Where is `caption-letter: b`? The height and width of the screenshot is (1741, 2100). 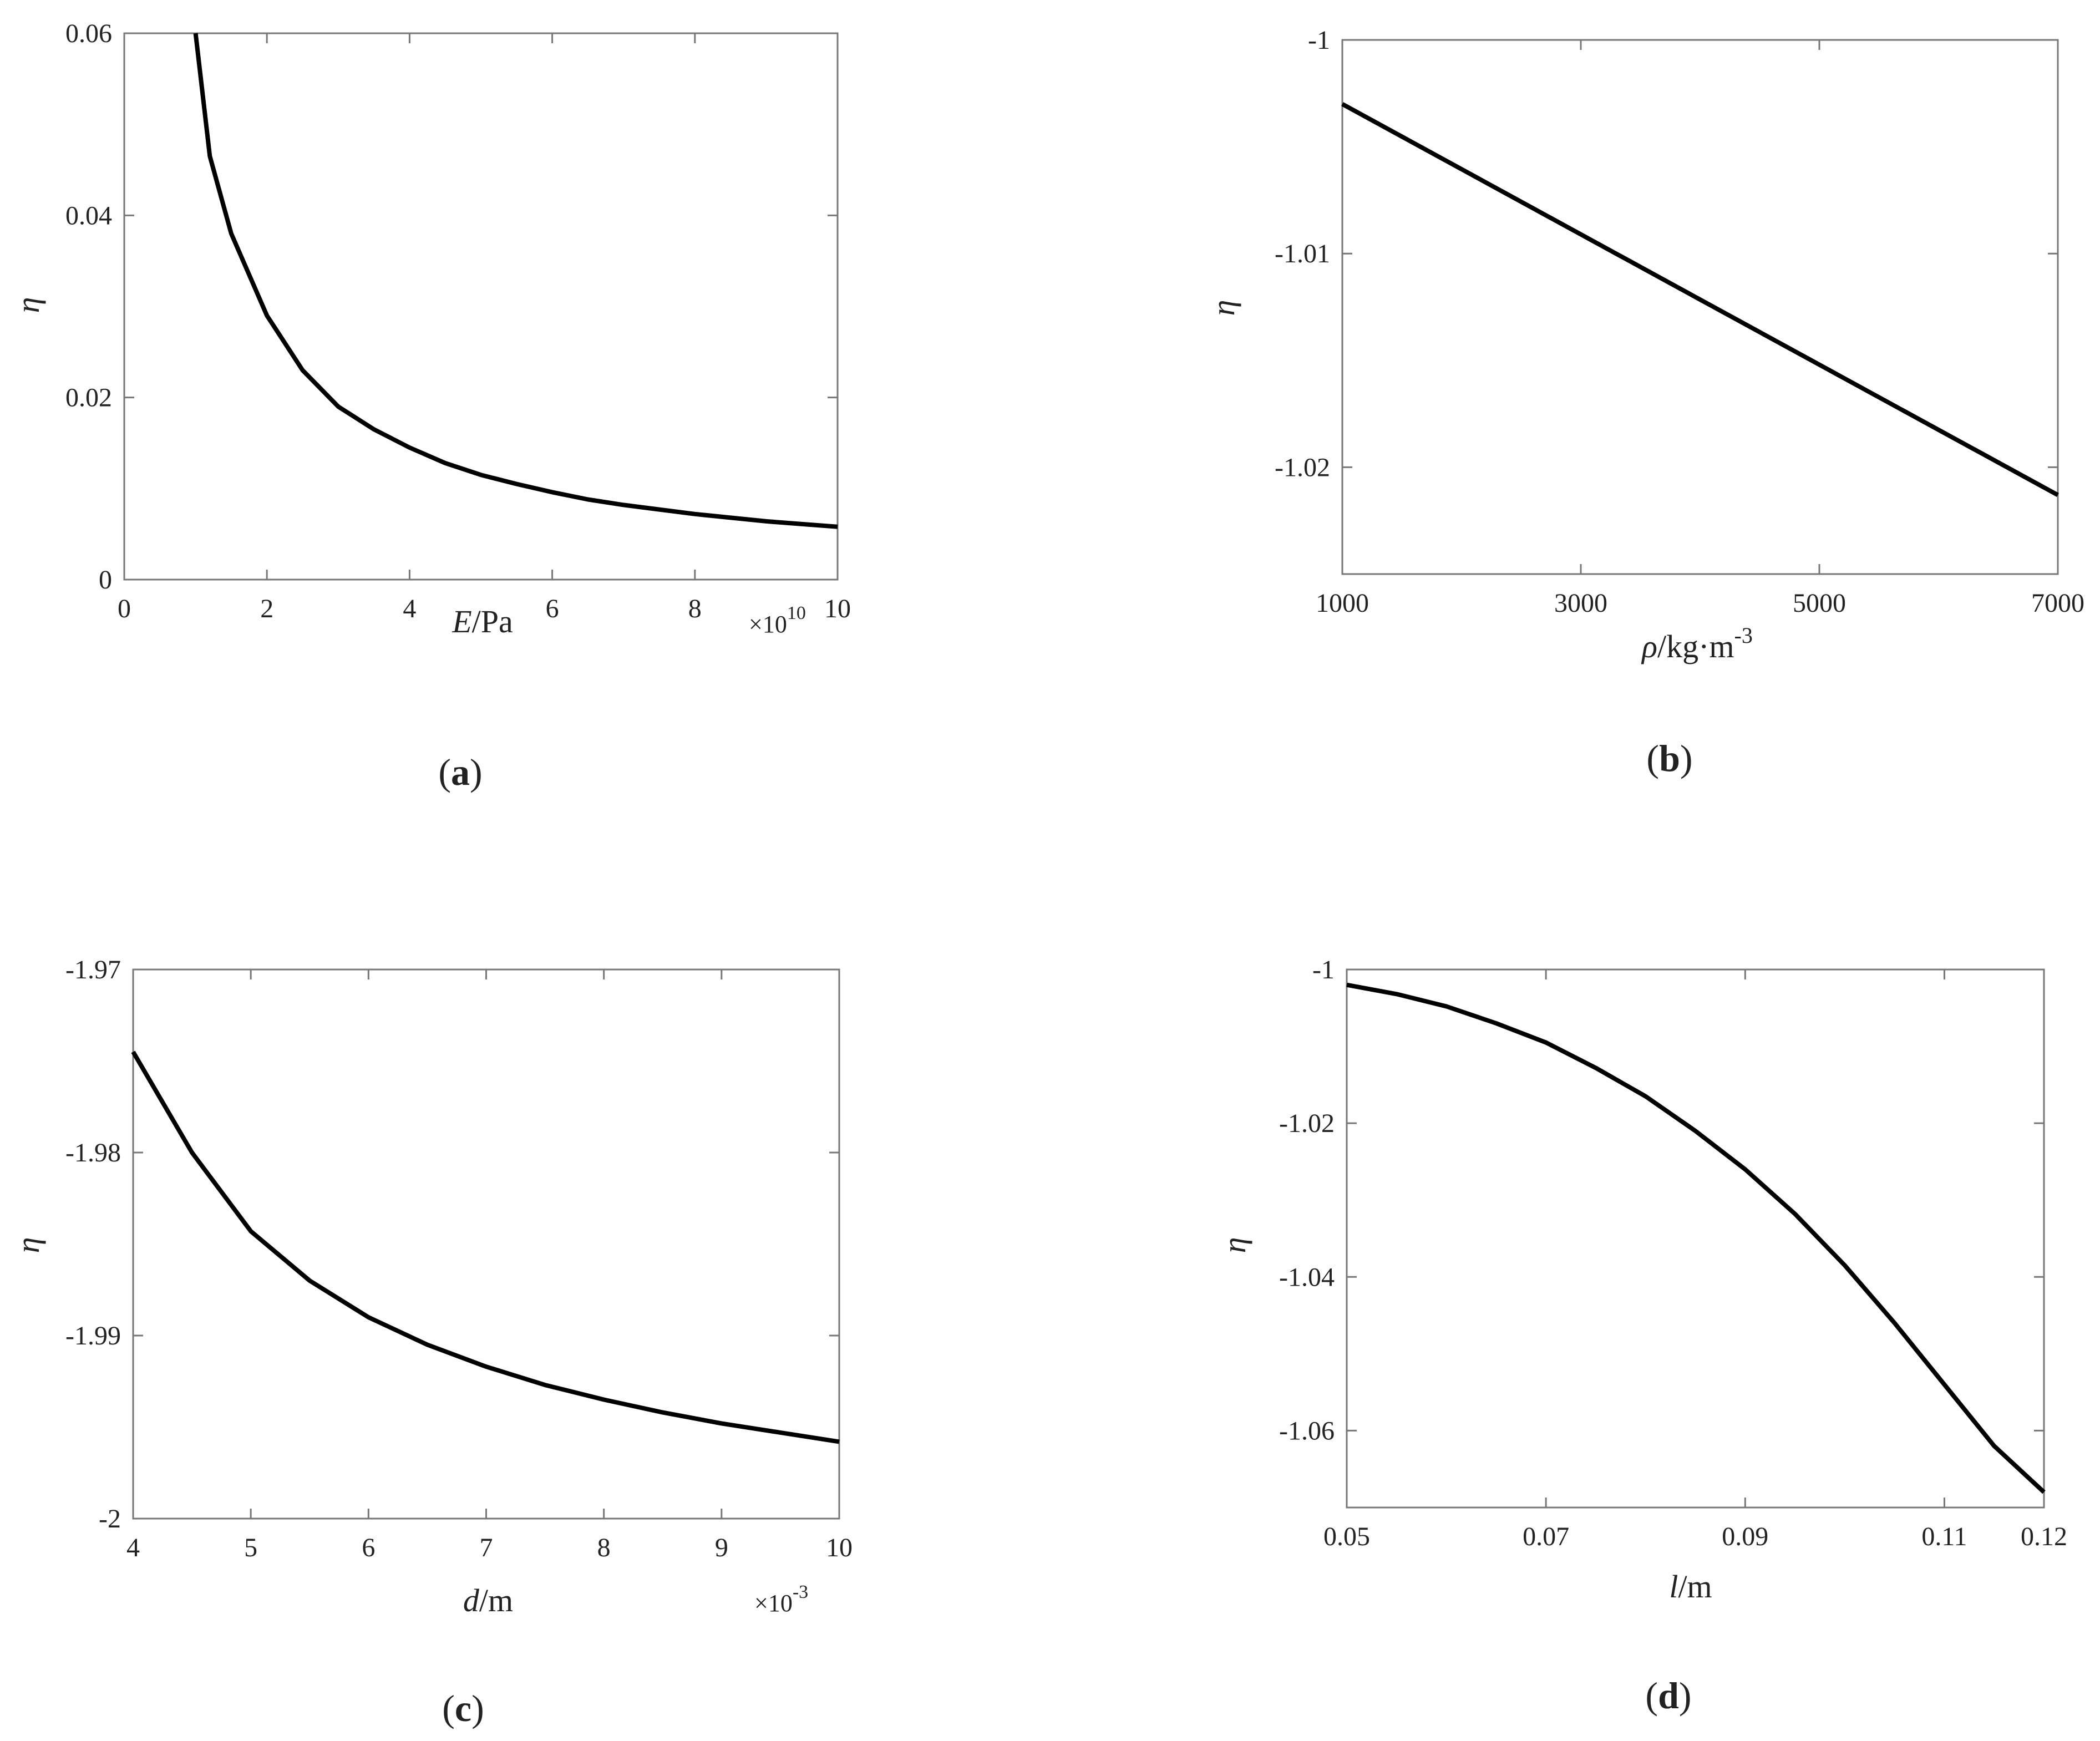 caption-letter: b is located at coordinates (1670, 758).